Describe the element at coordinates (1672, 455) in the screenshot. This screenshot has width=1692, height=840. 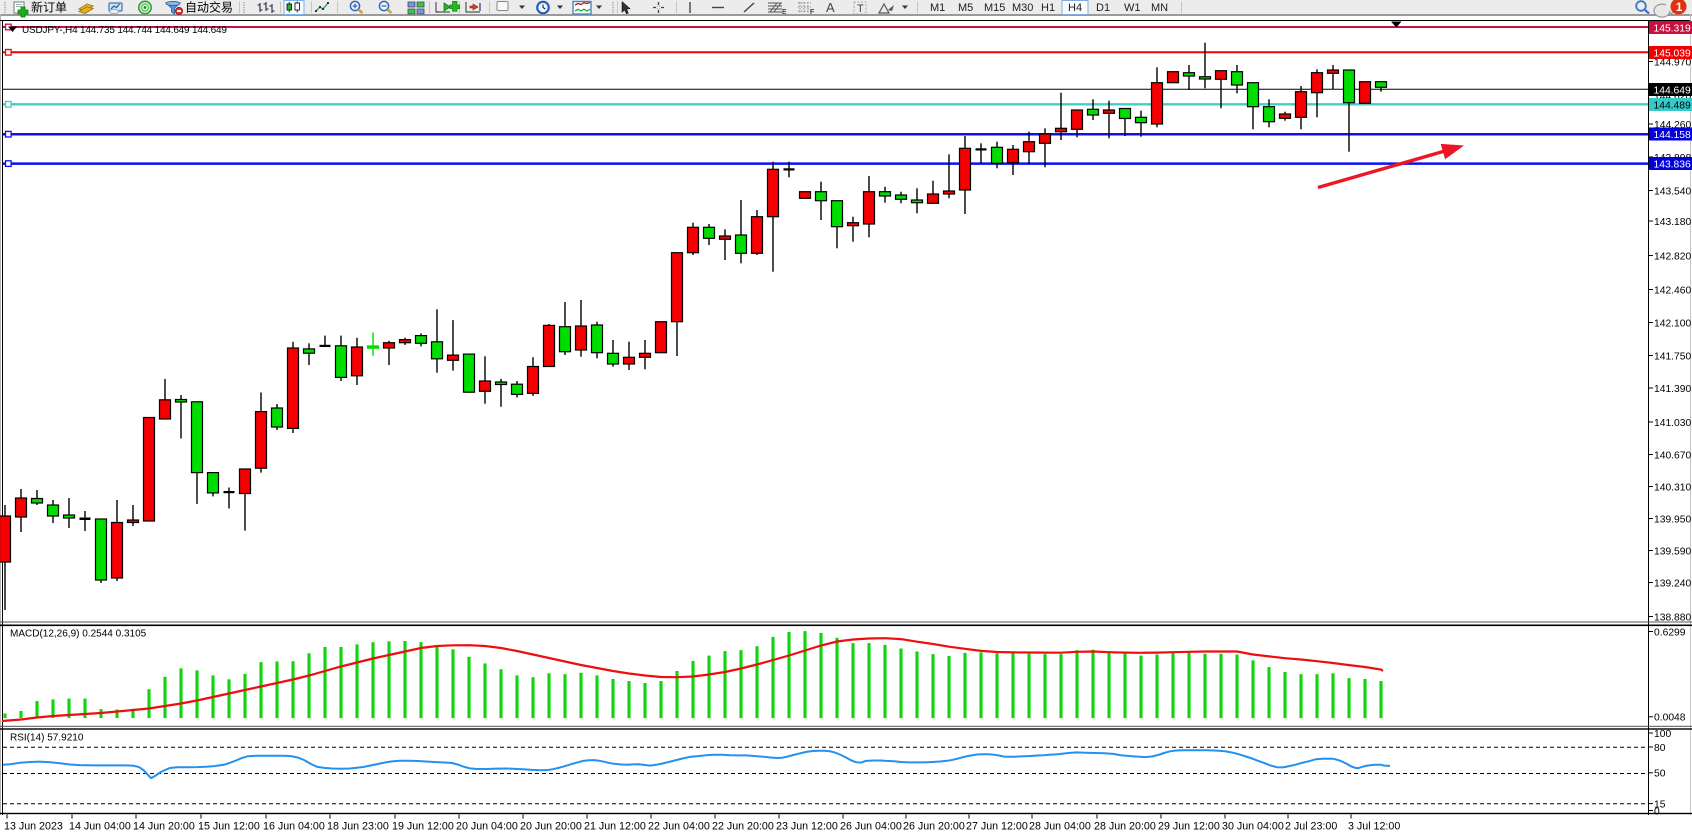
I see `svg-text: 140.670` at that location.